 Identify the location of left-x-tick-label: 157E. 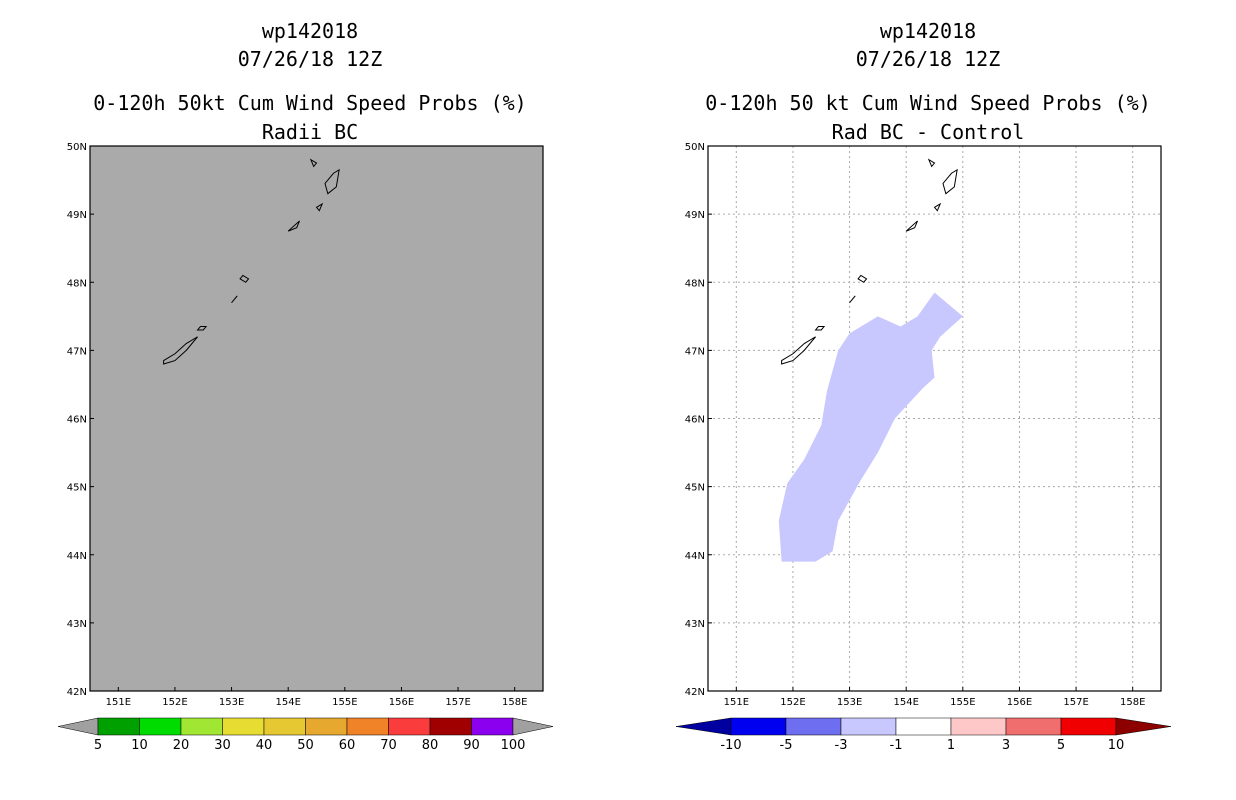
(457, 702).